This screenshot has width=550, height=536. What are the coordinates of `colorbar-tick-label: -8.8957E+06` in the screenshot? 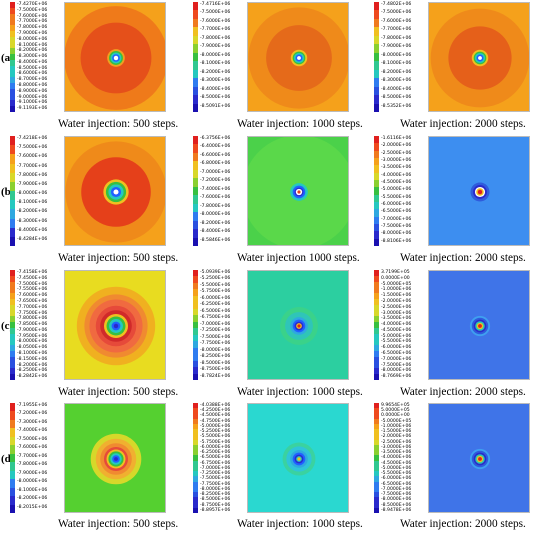 It's located at (215, 510).